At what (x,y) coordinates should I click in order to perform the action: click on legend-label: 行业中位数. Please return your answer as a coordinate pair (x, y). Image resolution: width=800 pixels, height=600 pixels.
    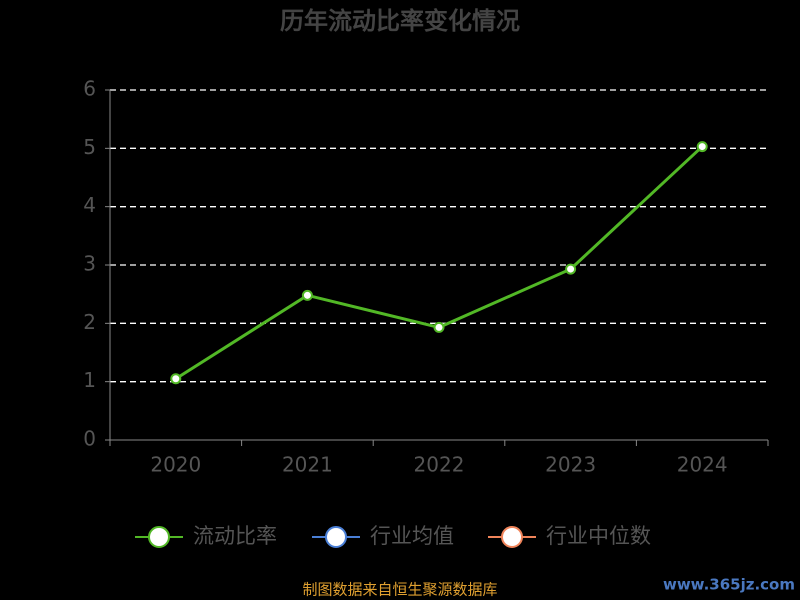
    Looking at the image, I should click on (598, 536).